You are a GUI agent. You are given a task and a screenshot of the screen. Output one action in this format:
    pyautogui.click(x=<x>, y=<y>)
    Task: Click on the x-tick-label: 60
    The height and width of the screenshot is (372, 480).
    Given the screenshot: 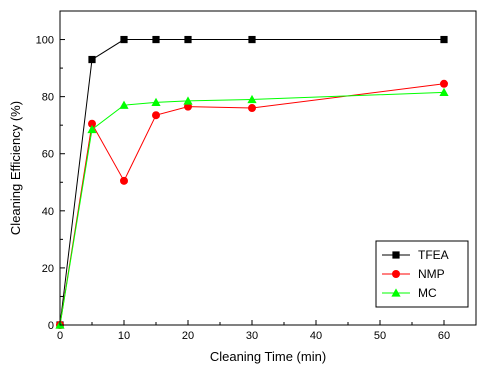 What is the action you would take?
    pyautogui.click(x=444, y=336)
    